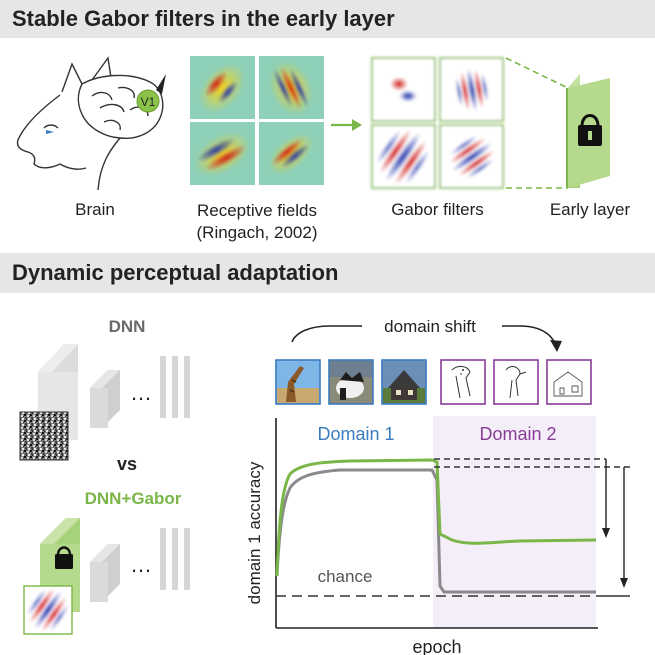 Image resolution: width=655 pixels, height=655 pixels. I want to click on v1-label: V1, so click(148, 102).